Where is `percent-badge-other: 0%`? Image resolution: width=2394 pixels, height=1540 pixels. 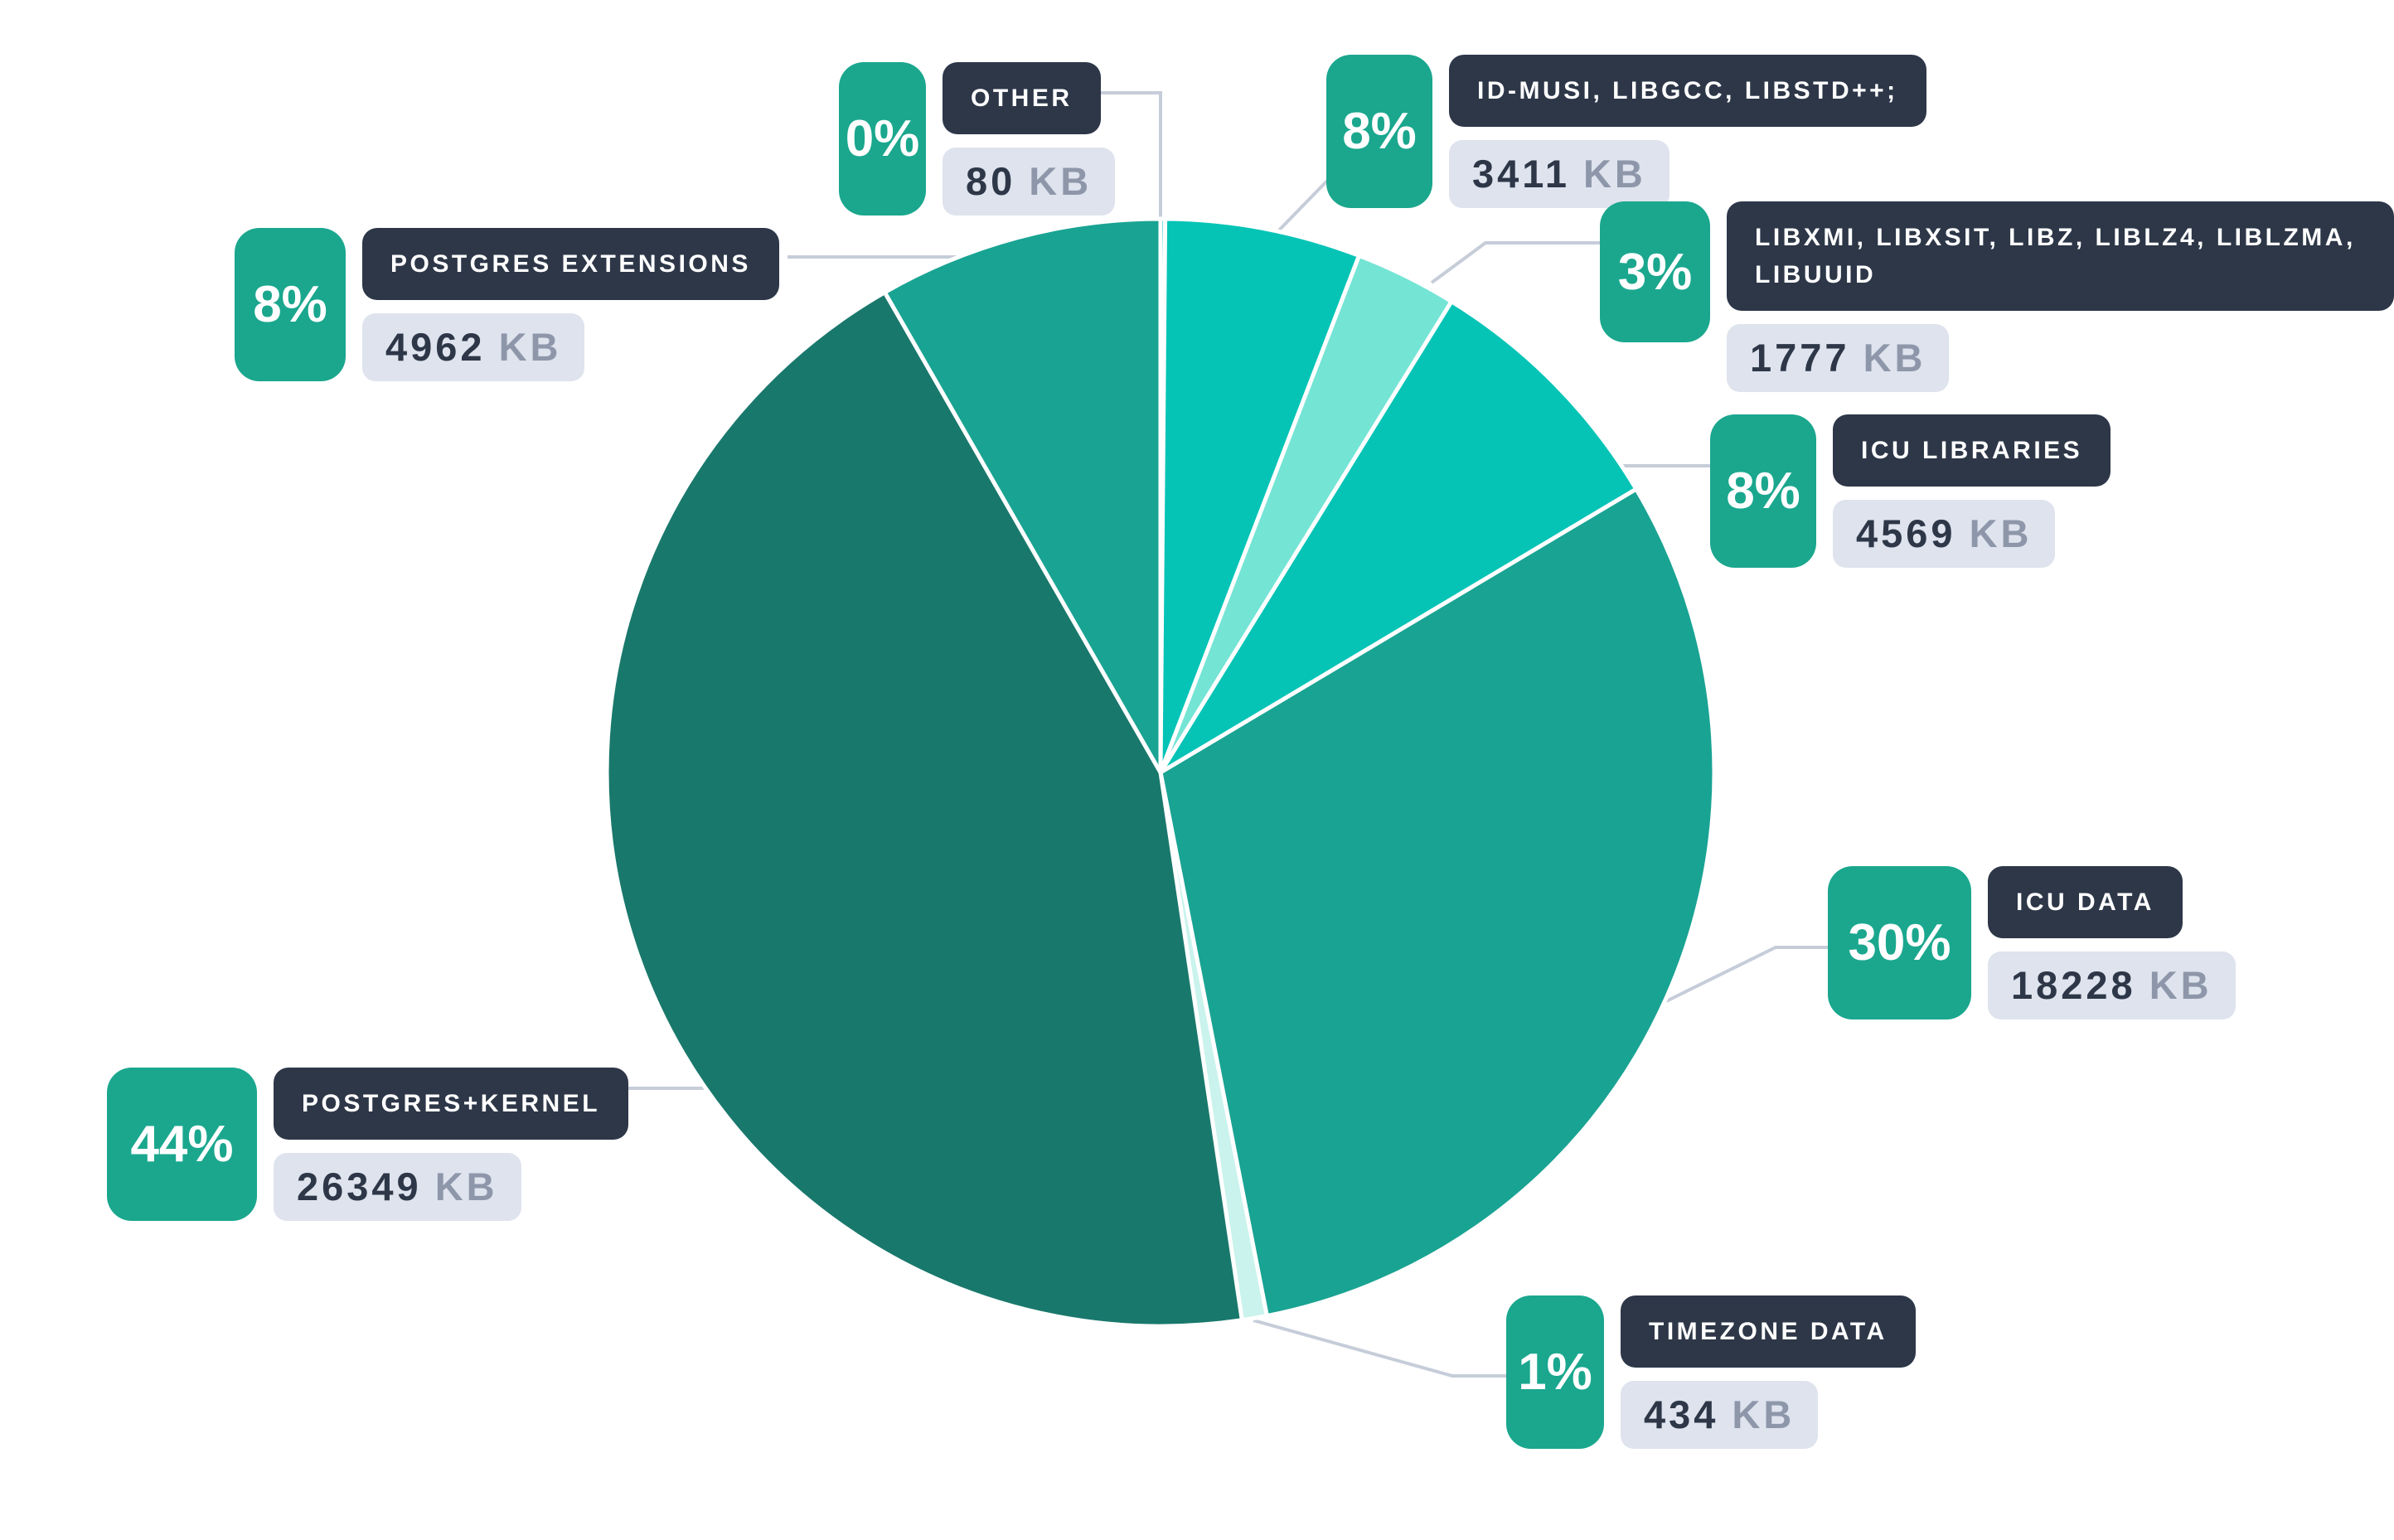
percent-badge-other: 0% is located at coordinates (882, 139).